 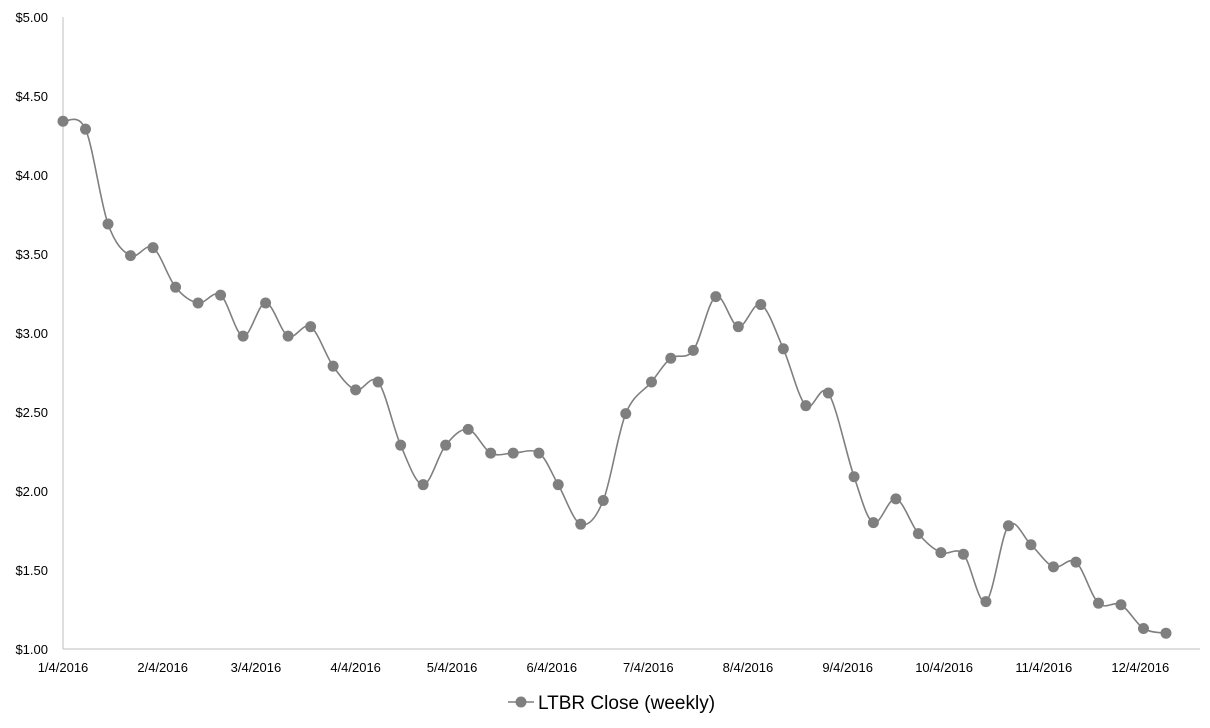 I want to click on y-tick-label: $2.50, so click(x=31, y=412).